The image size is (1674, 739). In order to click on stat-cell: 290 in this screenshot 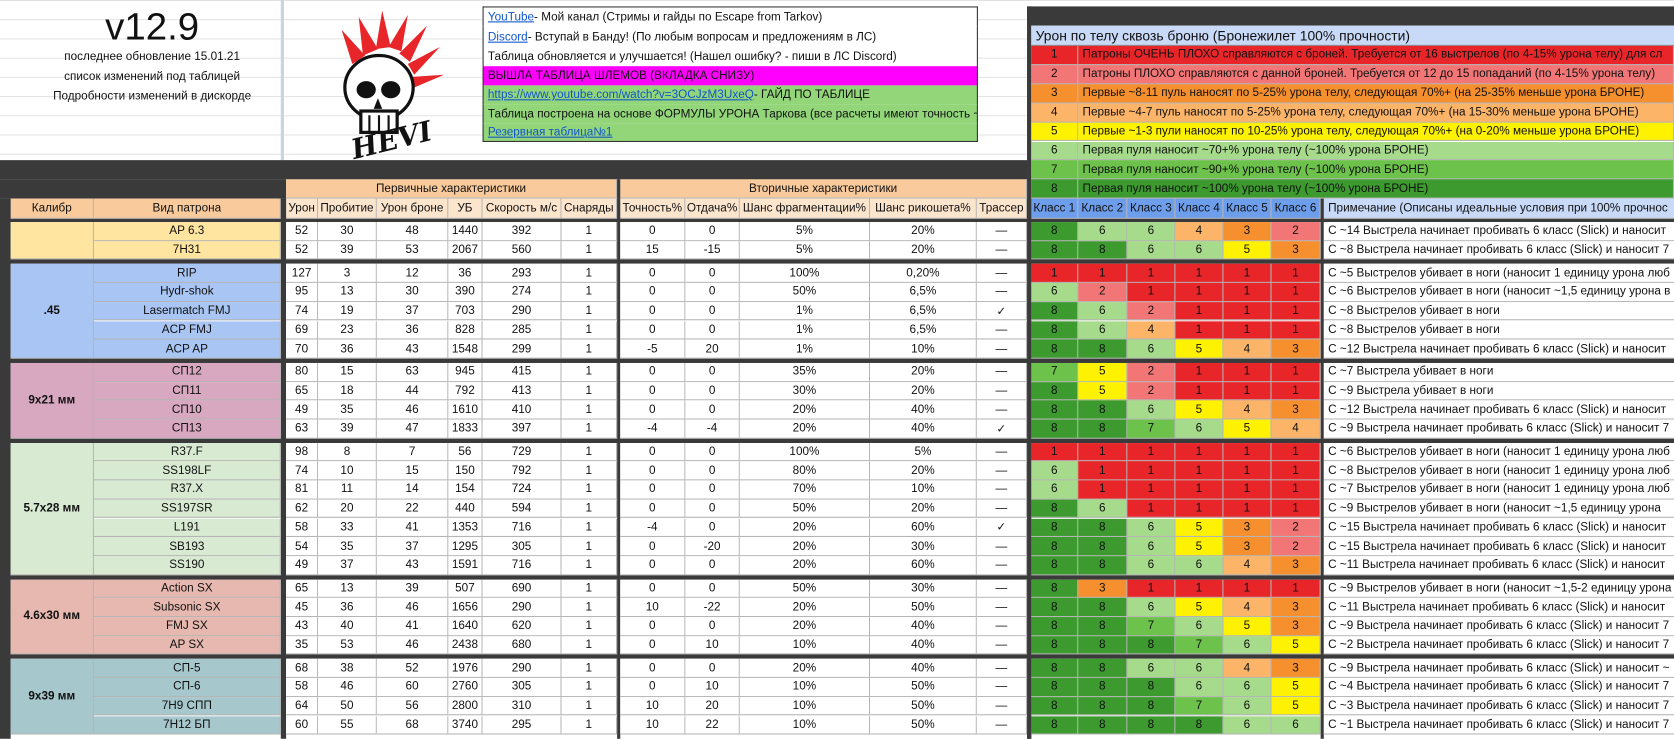, I will do `click(522, 311)`.